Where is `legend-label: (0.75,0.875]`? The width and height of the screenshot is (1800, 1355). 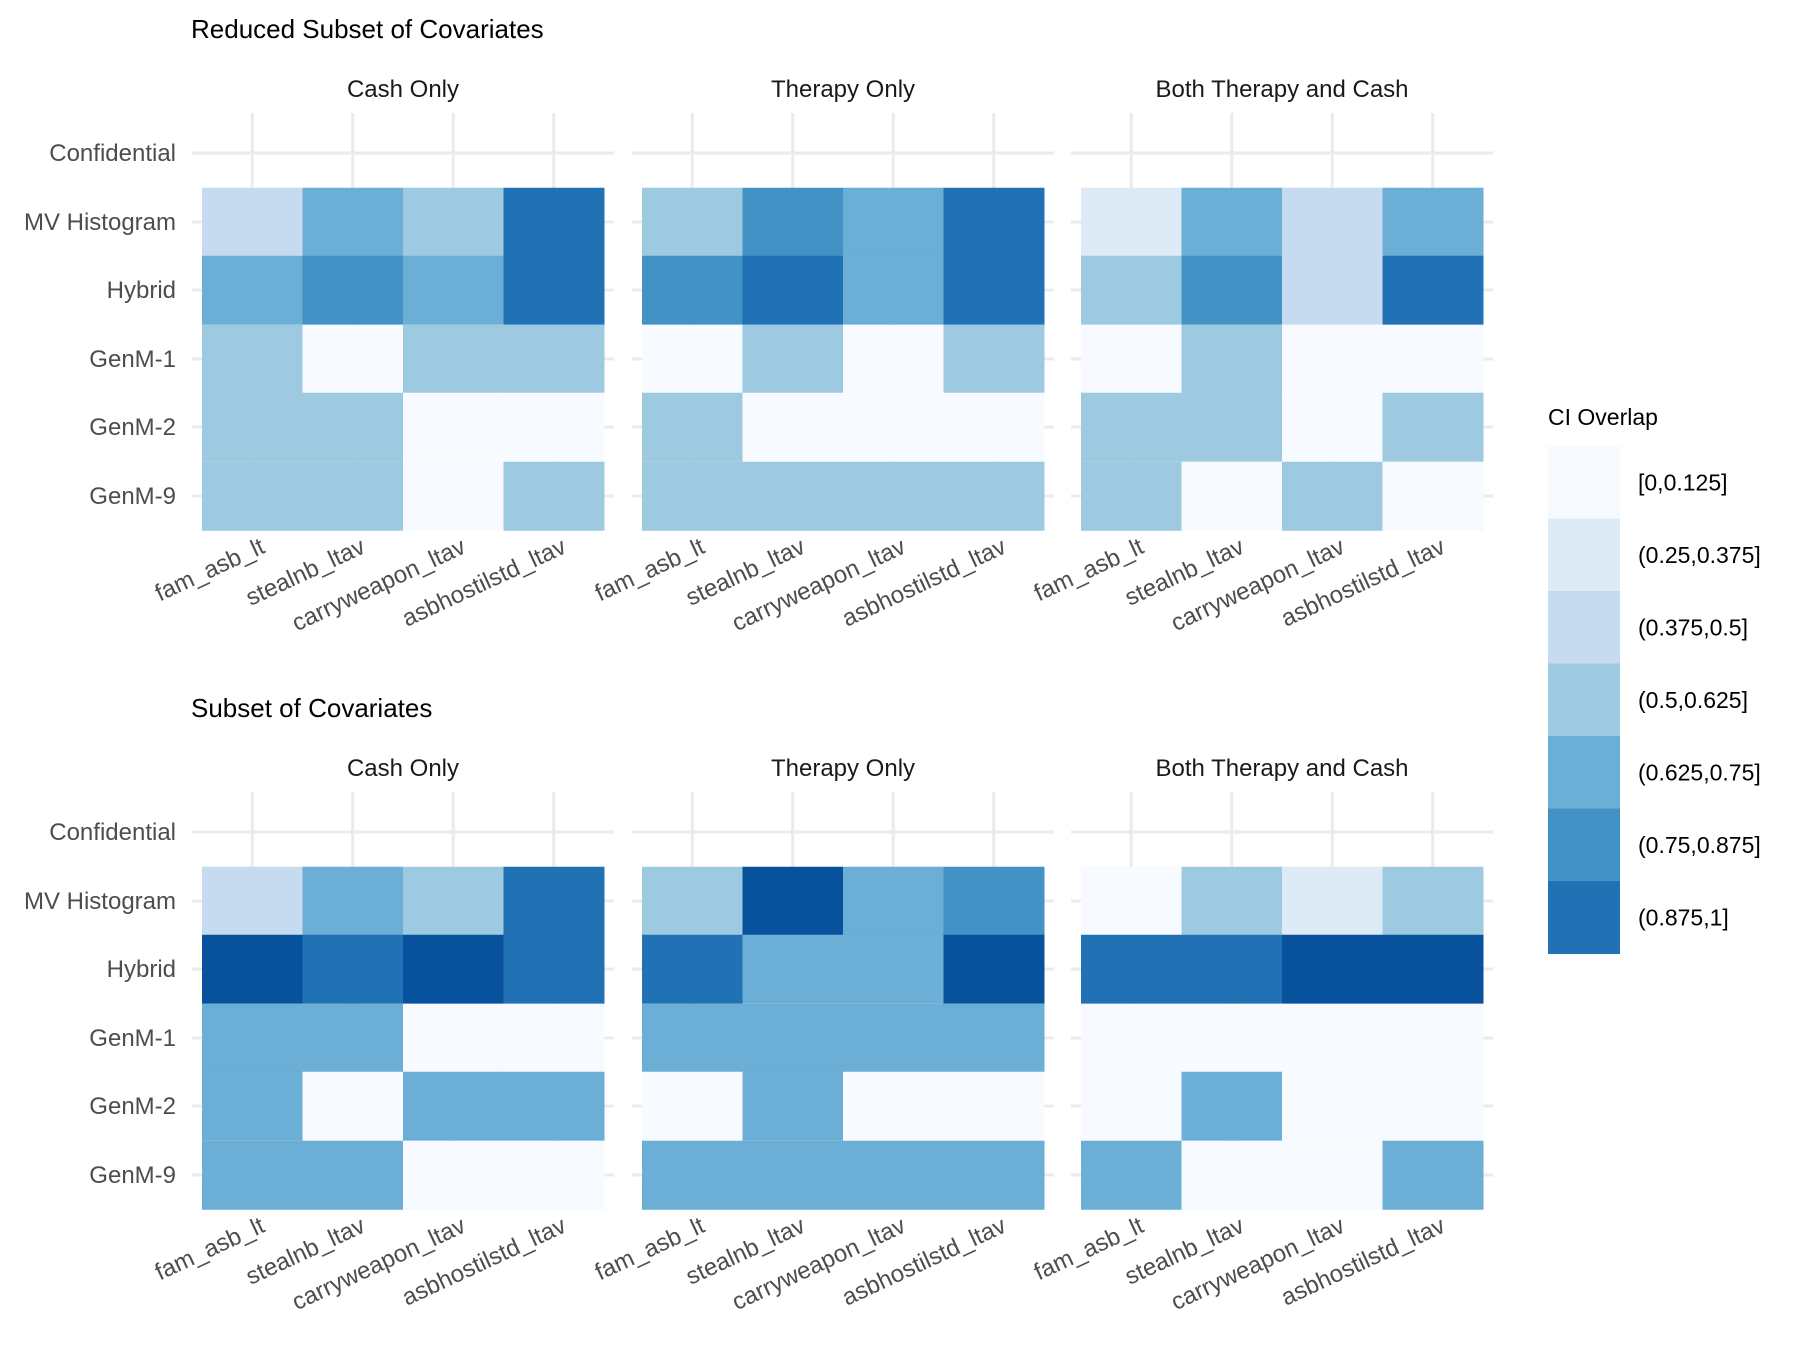
legend-label: (0.75,0.875] is located at coordinates (1699, 845).